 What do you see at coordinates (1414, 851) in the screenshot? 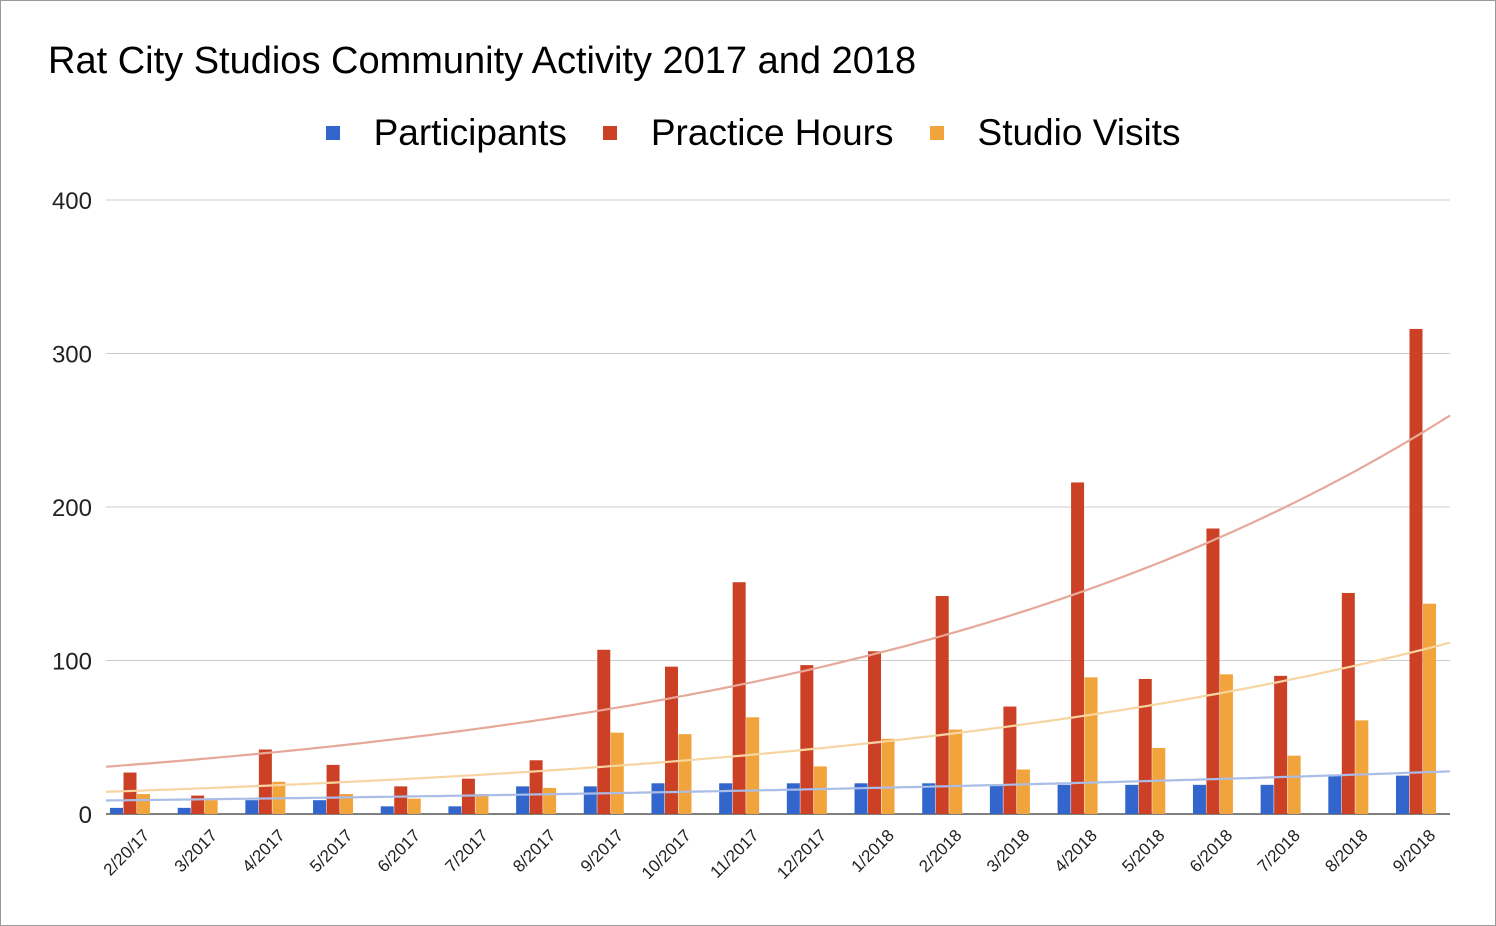
I see `x-tick-label-19: 9/2018` at bounding box center [1414, 851].